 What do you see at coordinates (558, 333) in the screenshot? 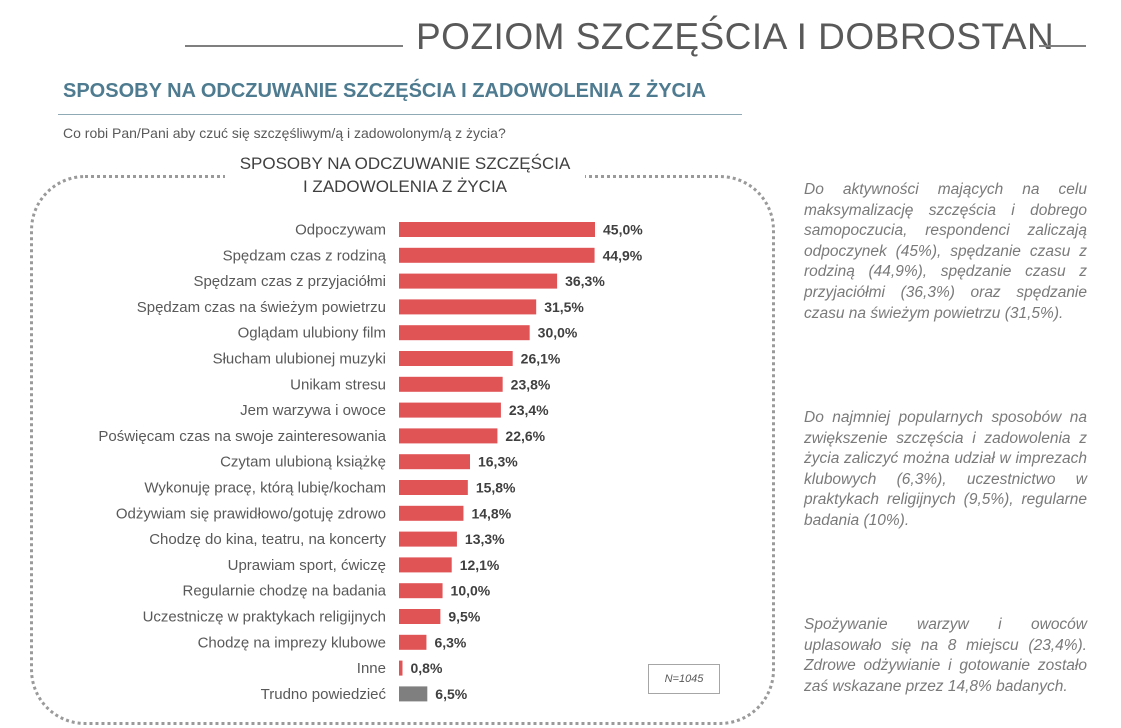
I see `value-label: 30,0%` at bounding box center [558, 333].